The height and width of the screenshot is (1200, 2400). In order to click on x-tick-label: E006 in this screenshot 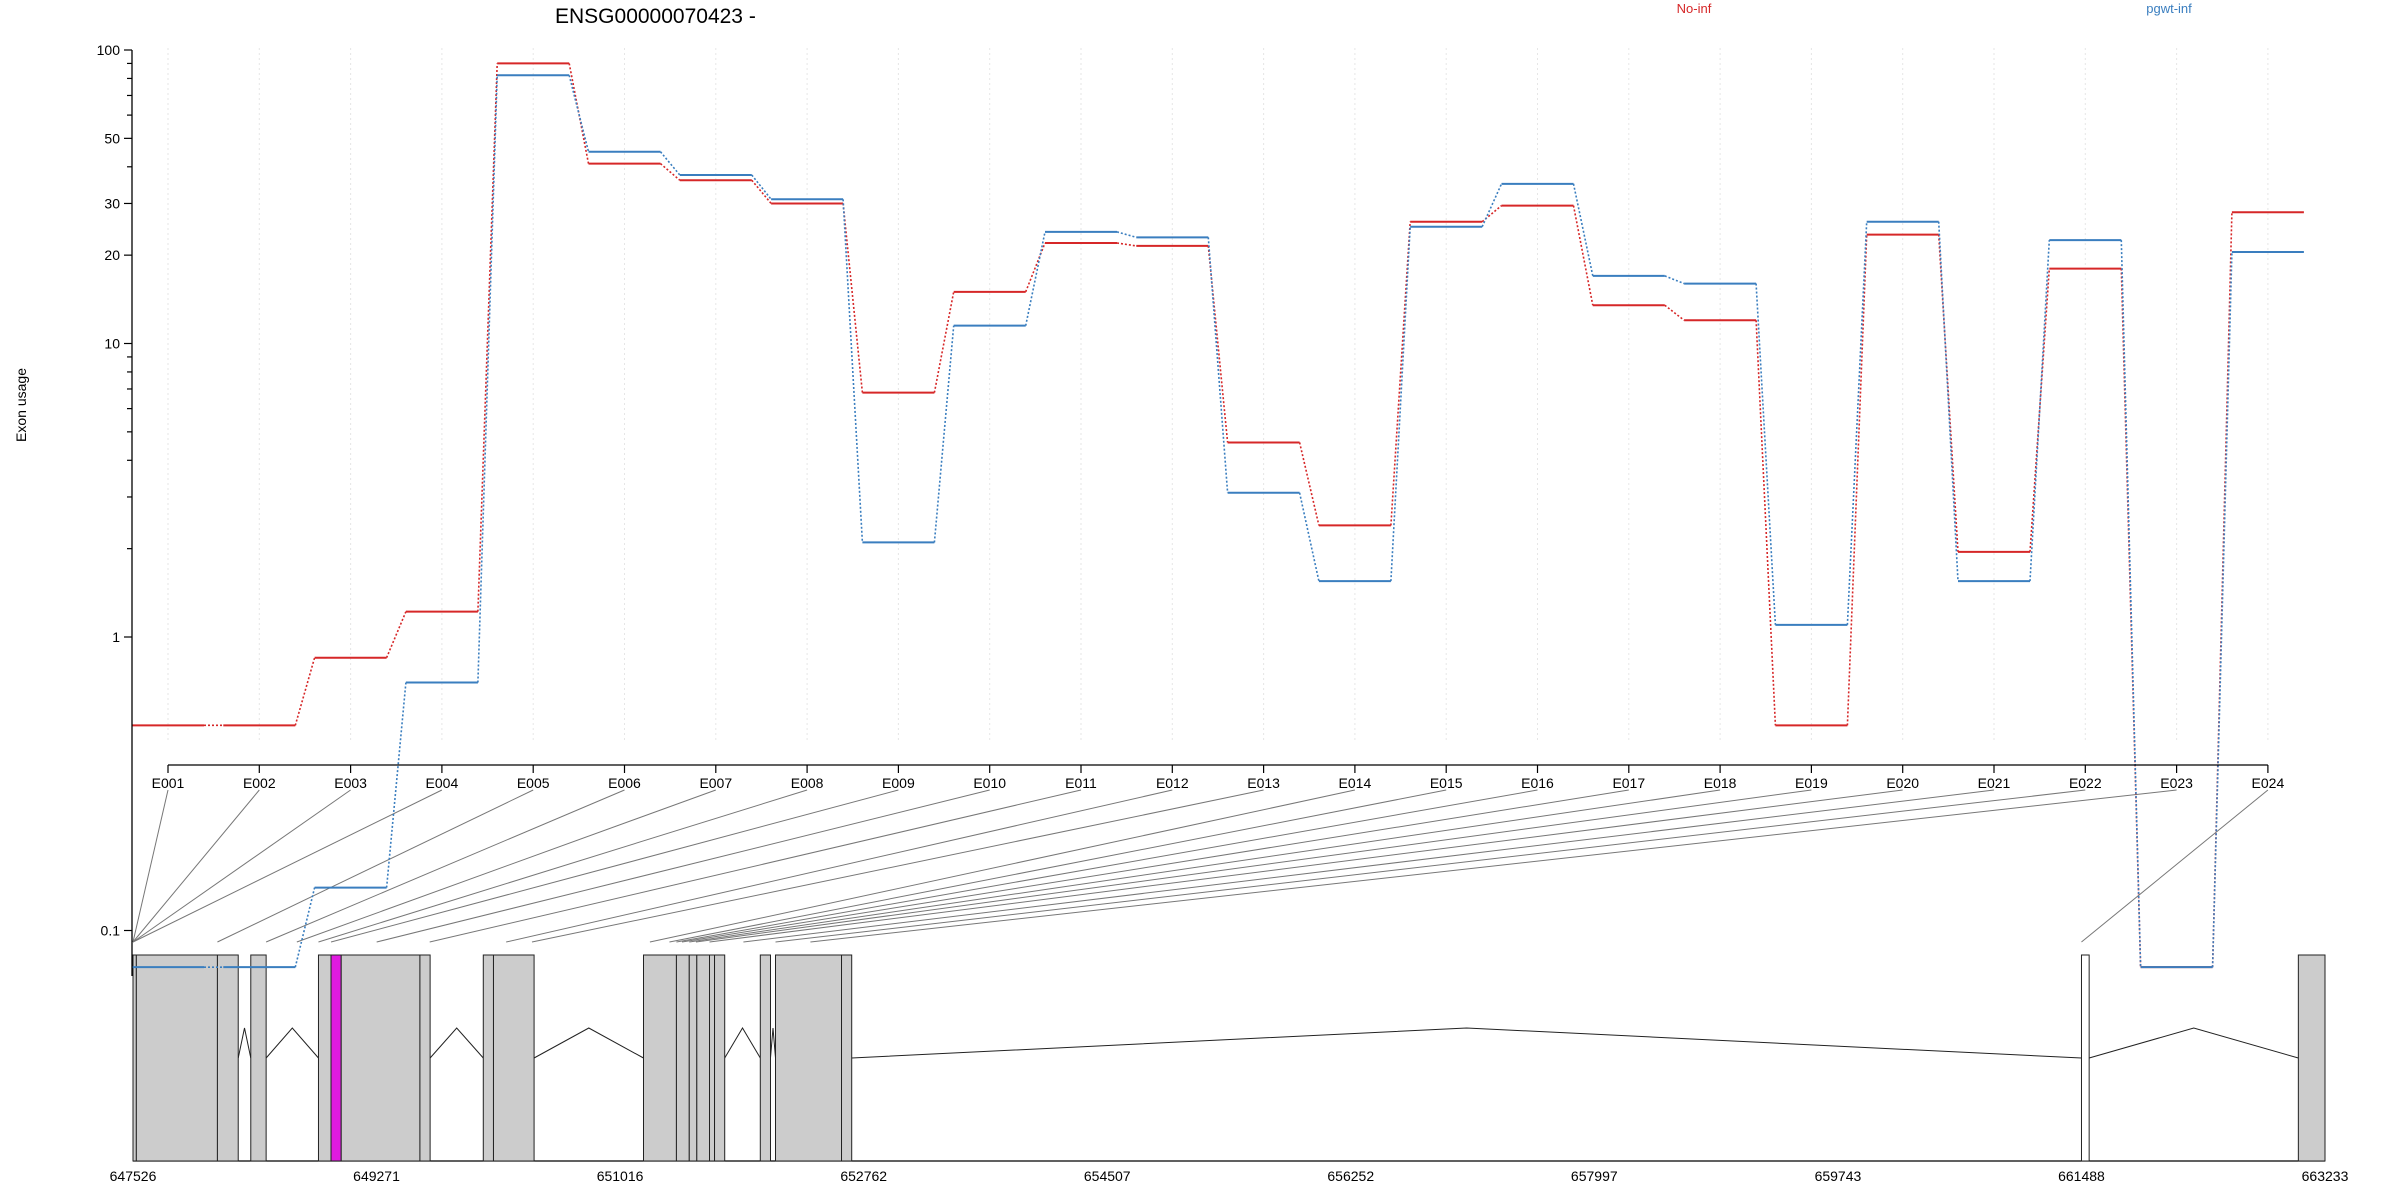, I will do `click(624, 783)`.